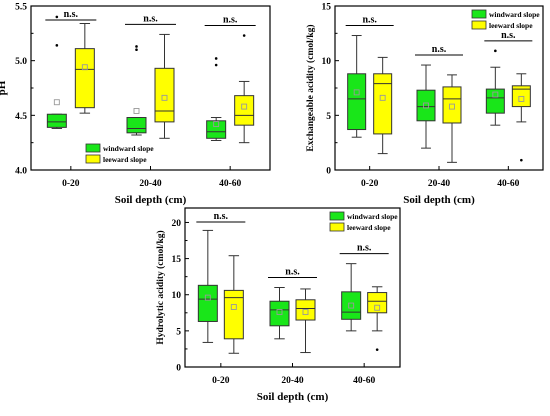 The image size is (550, 416). Describe the element at coordinates (327, 8) in the screenshot. I see `y-tick-label: 15` at that location.